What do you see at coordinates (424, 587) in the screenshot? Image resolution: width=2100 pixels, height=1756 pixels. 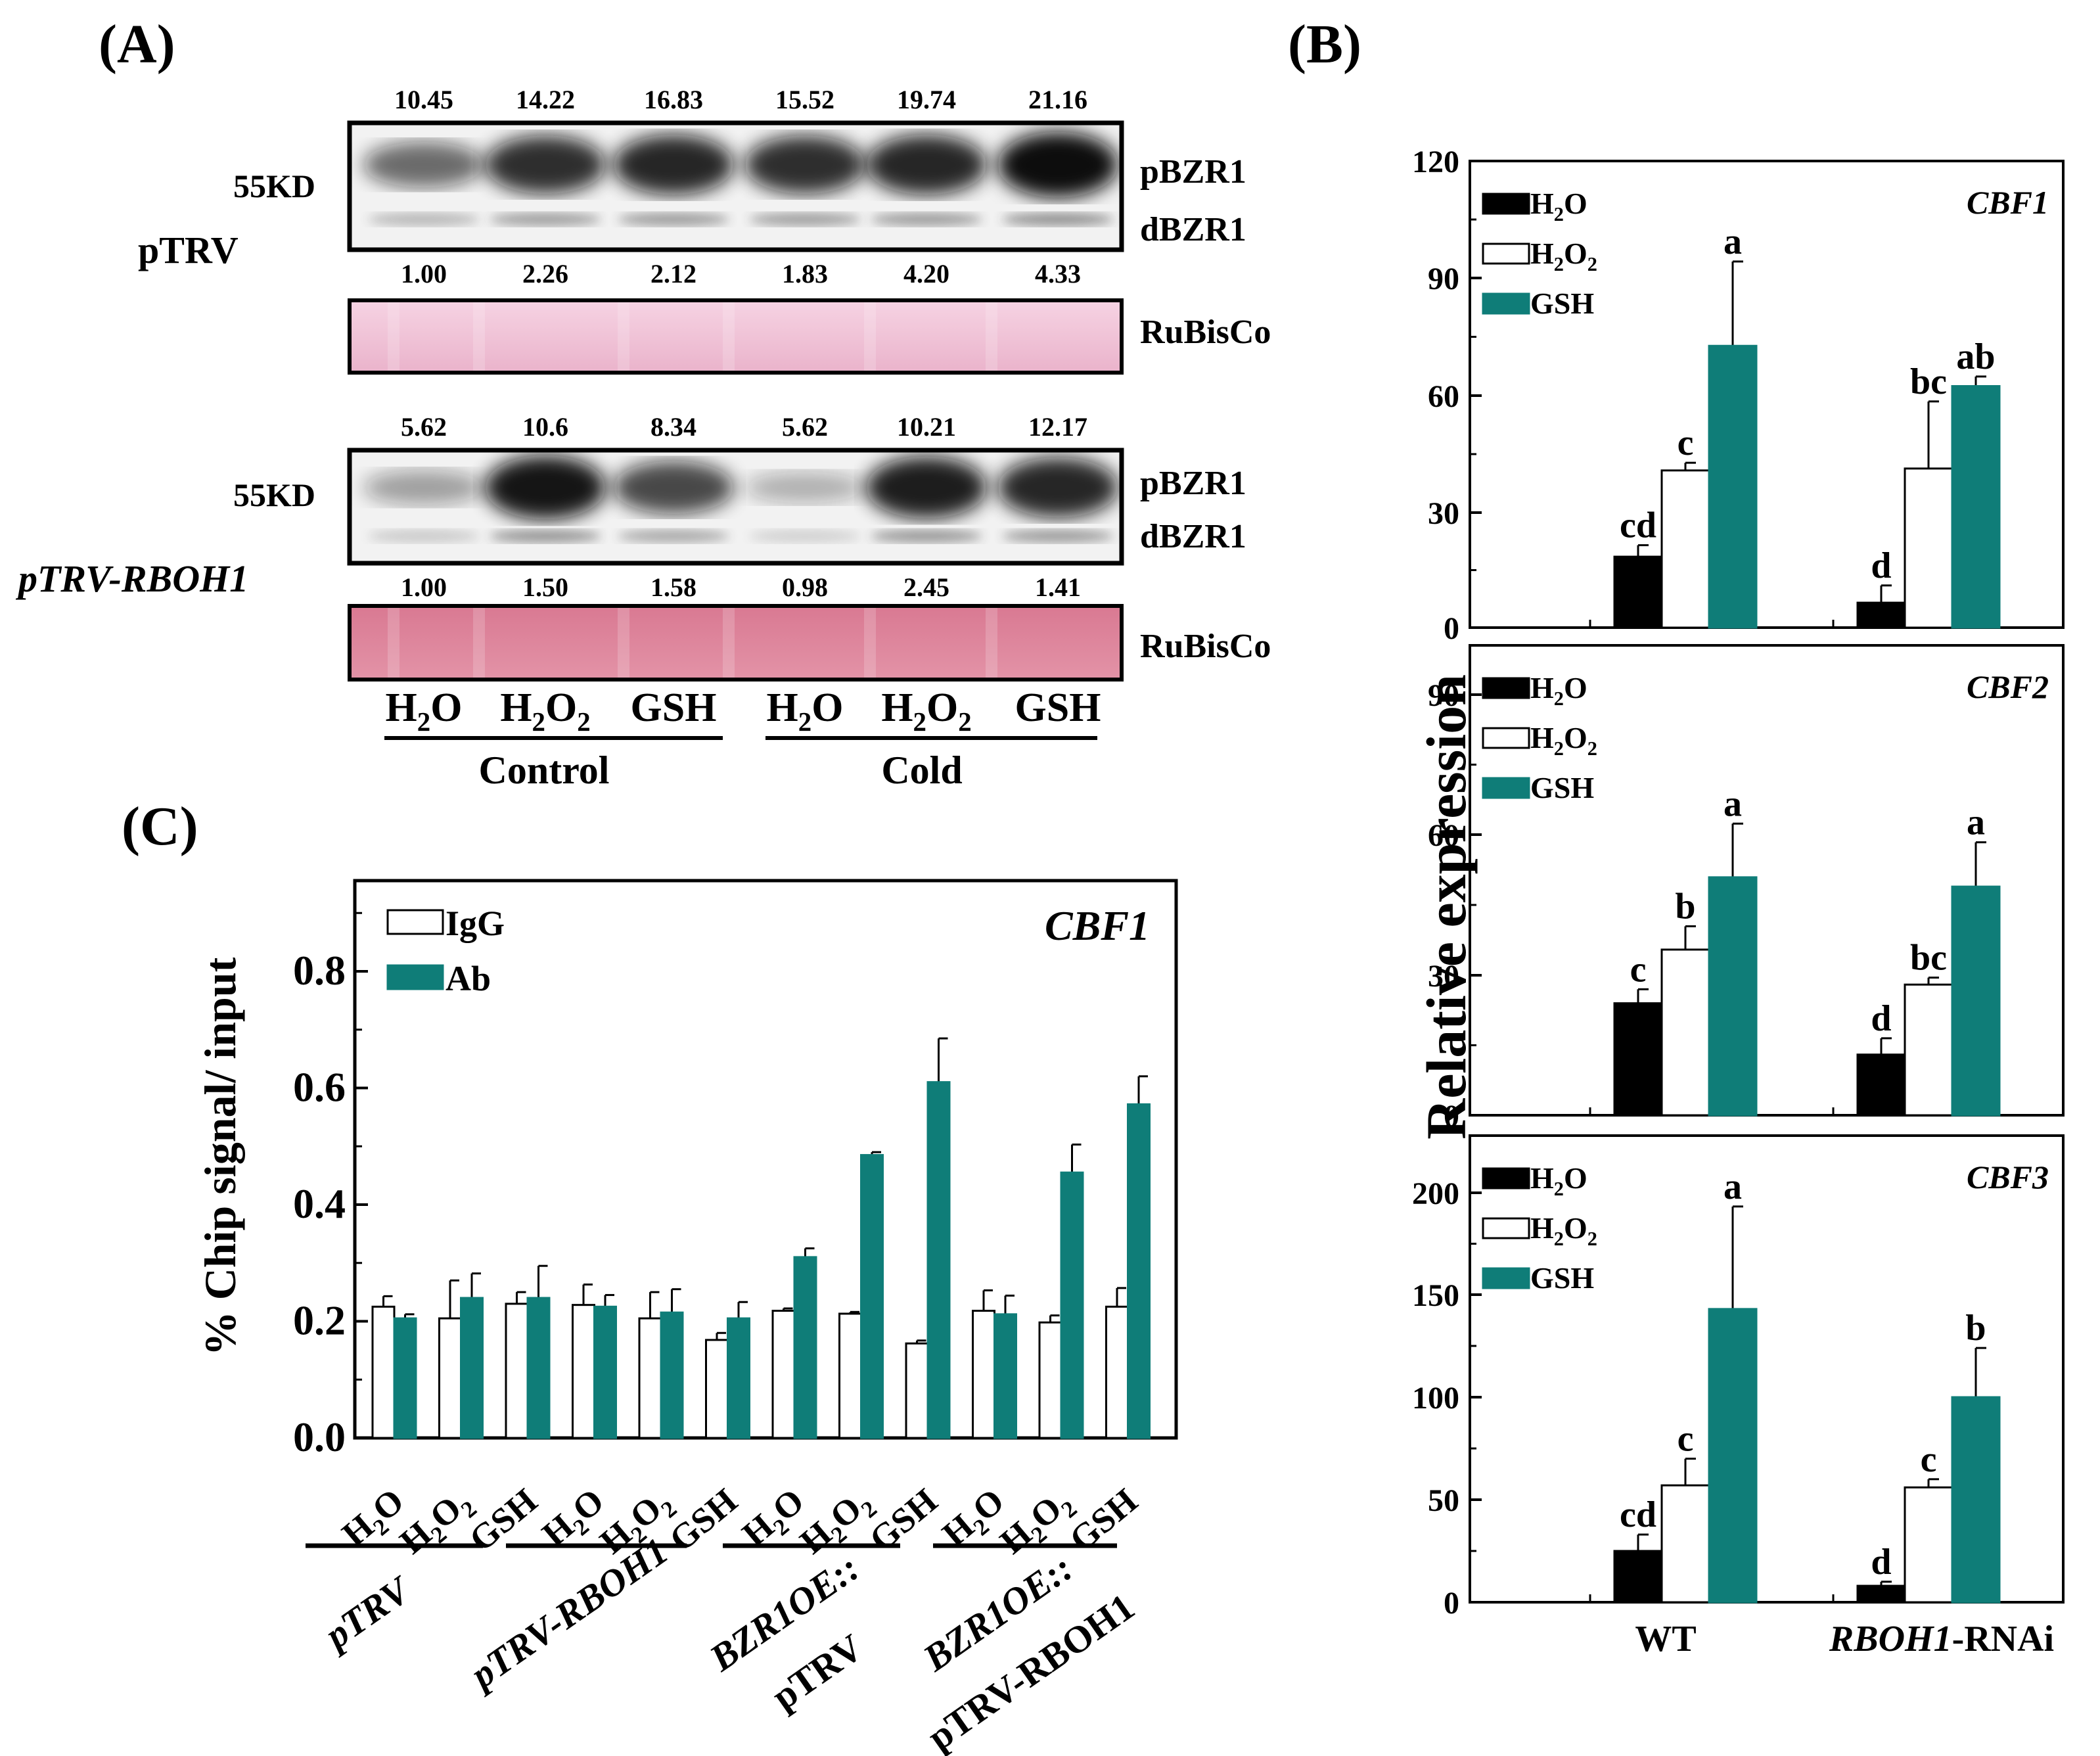 I see `band-ratio: 1.00` at bounding box center [424, 587].